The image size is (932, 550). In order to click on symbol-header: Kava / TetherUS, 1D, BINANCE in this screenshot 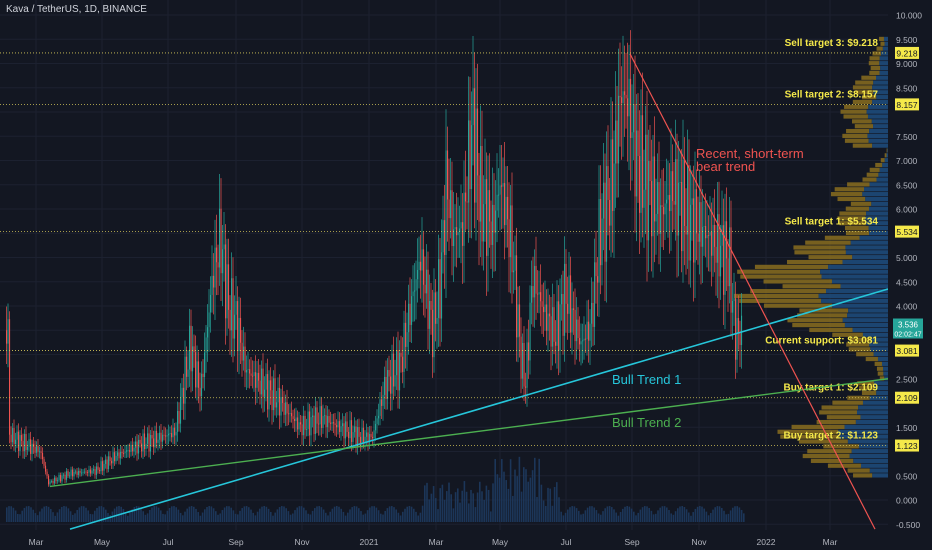, I will do `click(76, 9)`.